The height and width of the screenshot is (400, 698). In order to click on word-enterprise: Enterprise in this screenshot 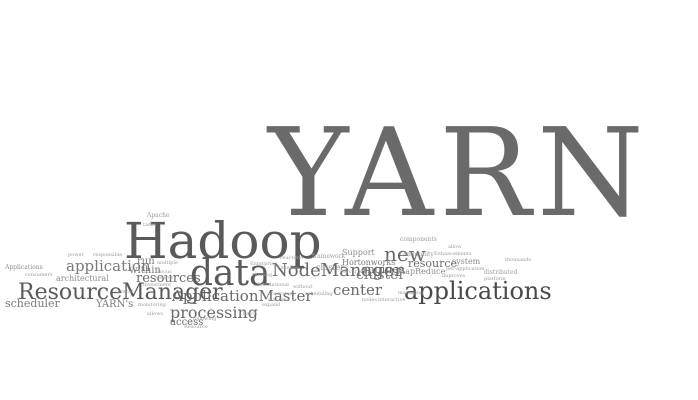, I will do `click(263, 264)`.